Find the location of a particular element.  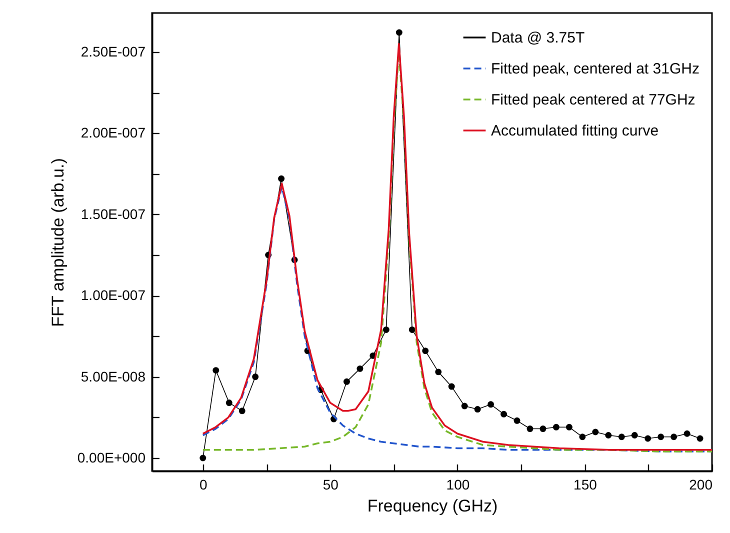

x-tick-label: 150 is located at coordinates (586, 484).